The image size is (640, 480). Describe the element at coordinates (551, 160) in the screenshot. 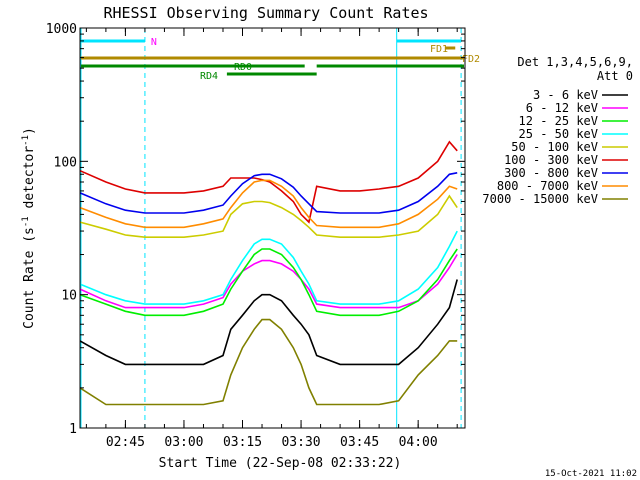

I see `legend-entry-label: 100 - 300 keV` at that location.